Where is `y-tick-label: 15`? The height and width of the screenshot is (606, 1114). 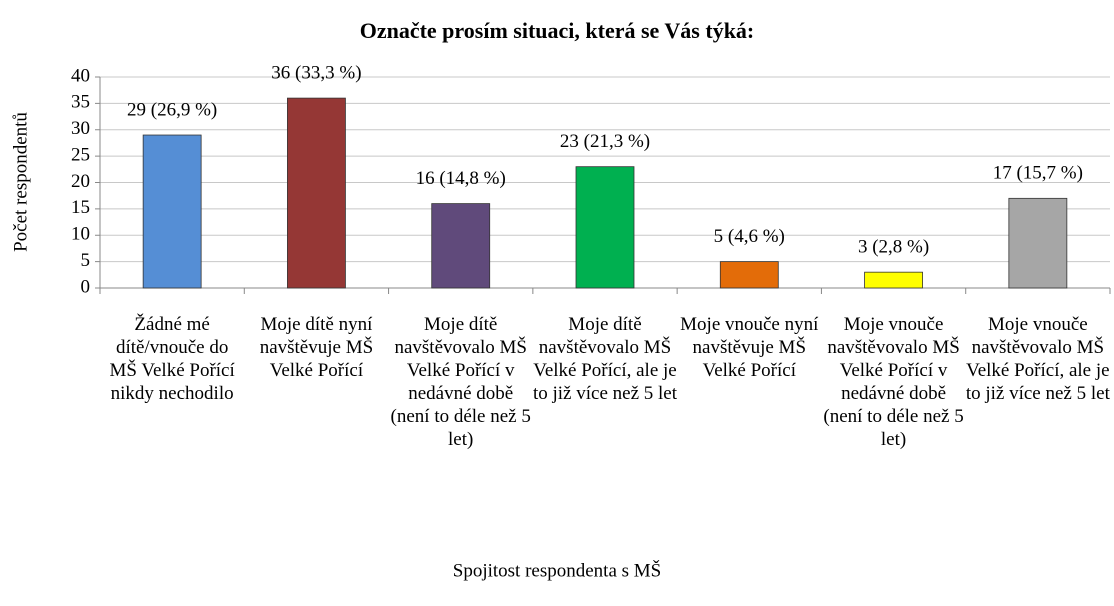
y-tick-label: 15 is located at coordinates (80, 207).